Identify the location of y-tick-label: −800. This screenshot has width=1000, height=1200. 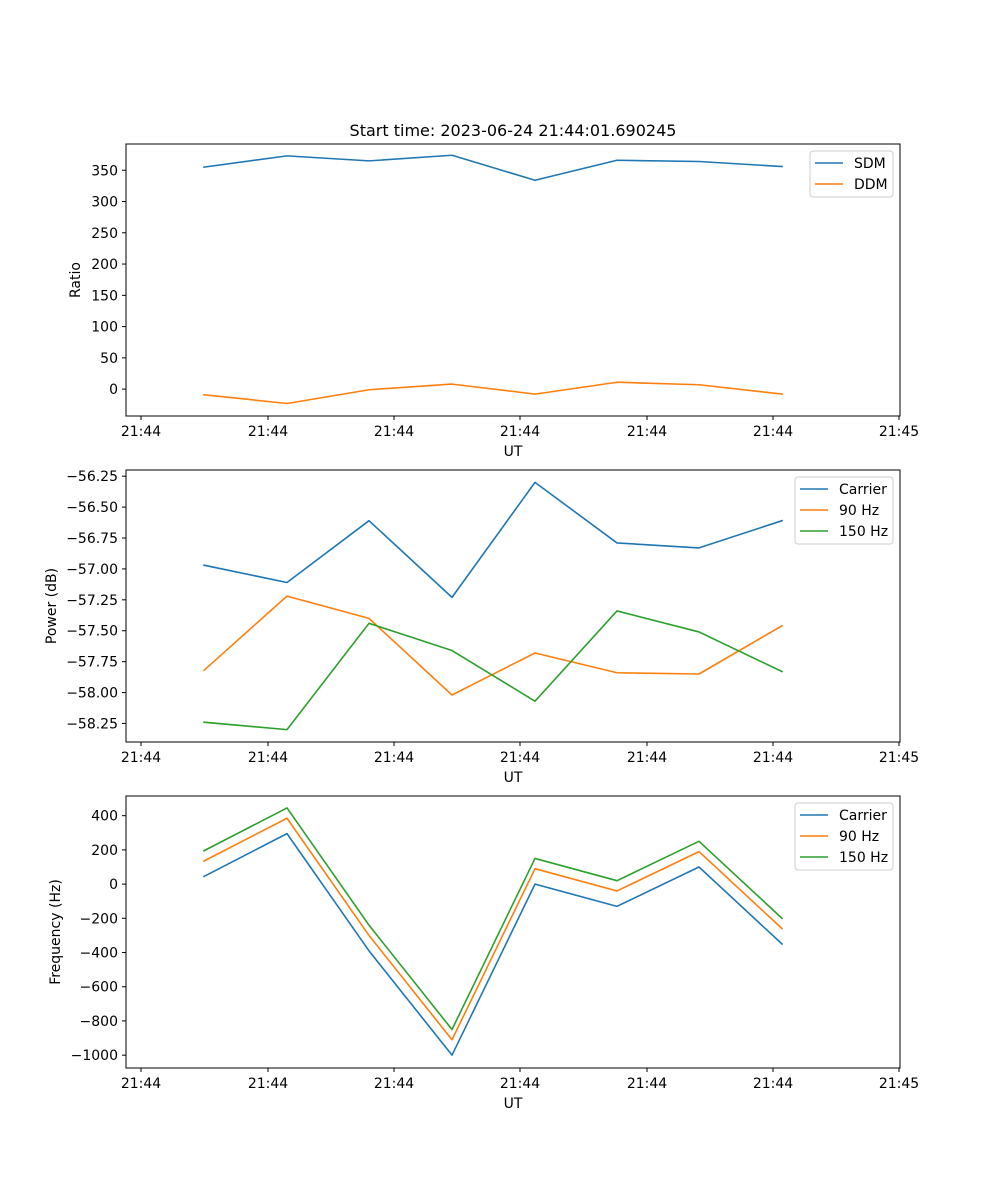
(99, 1022).